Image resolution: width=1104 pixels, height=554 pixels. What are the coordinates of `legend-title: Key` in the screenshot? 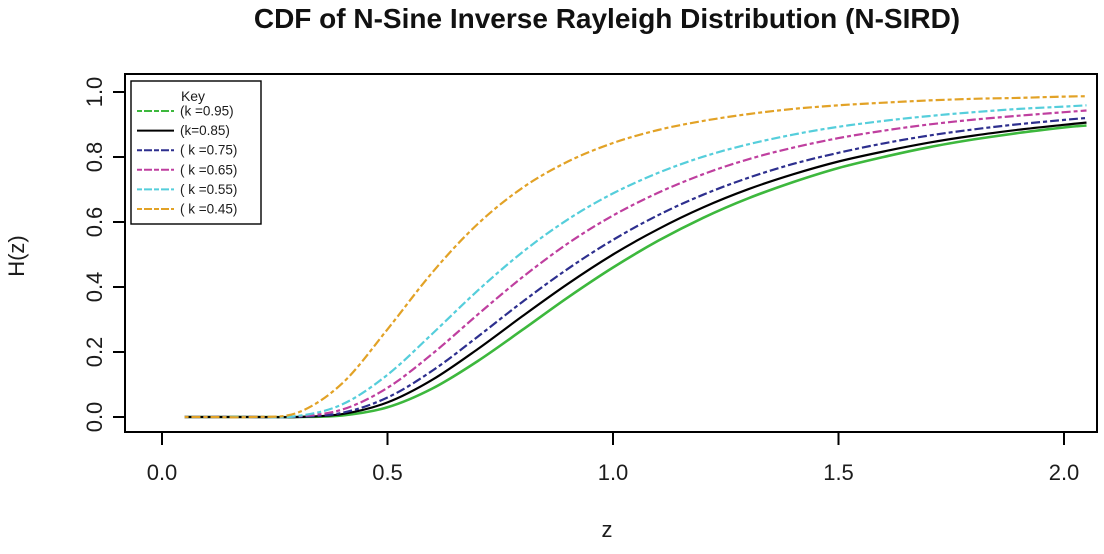 It's located at (193, 96).